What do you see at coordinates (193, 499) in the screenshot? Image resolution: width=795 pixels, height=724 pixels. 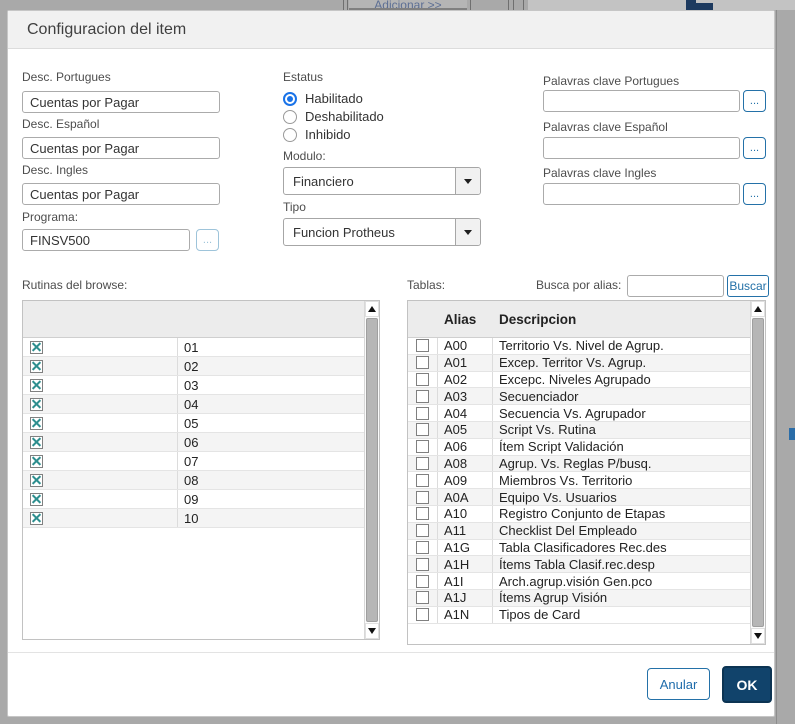 I see `table-row: 09` at bounding box center [193, 499].